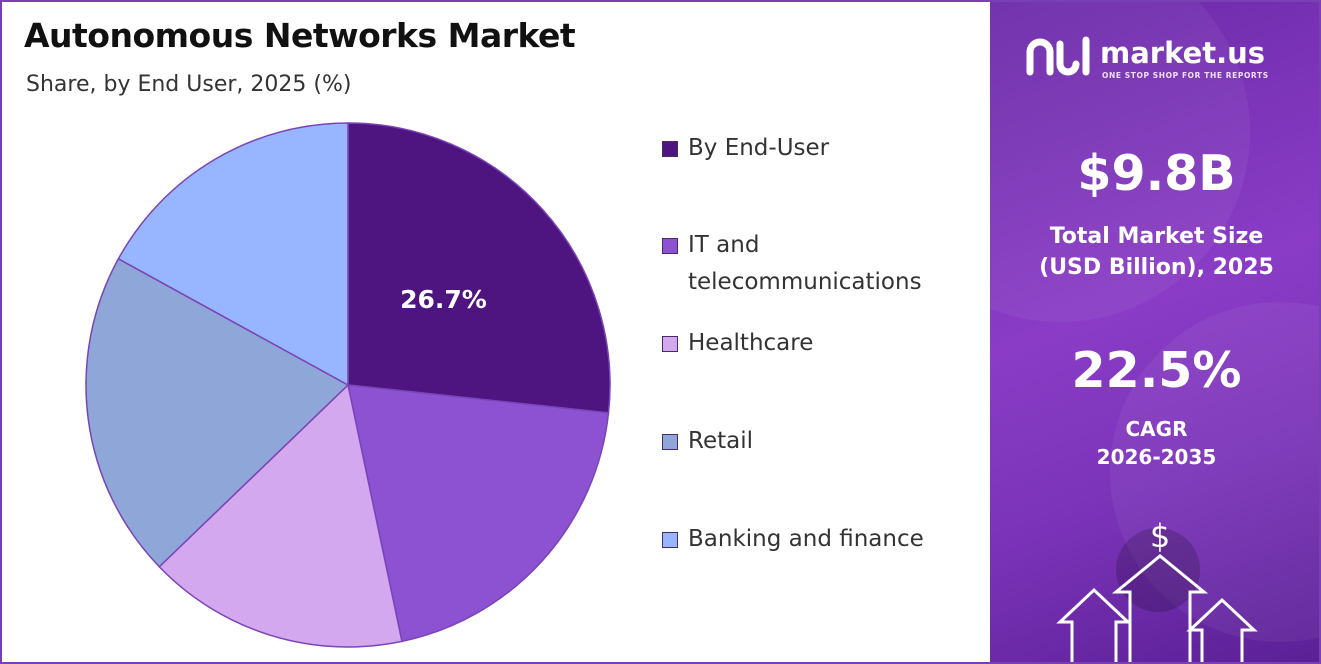 The image size is (1321, 664). What do you see at coordinates (1156, 457) in the screenshot?
I see `cagr-label-line2: 2026-2035` at bounding box center [1156, 457].